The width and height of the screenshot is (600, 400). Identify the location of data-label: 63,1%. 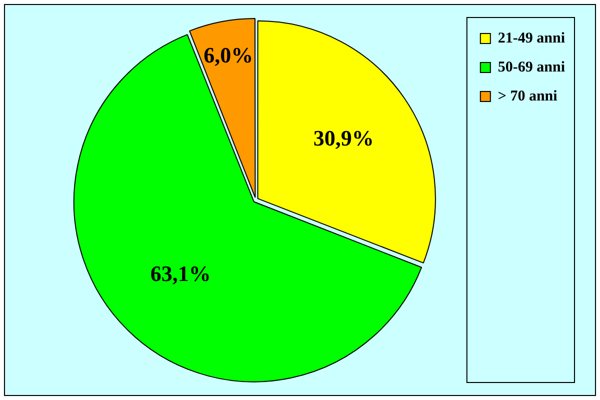
(180, 273).